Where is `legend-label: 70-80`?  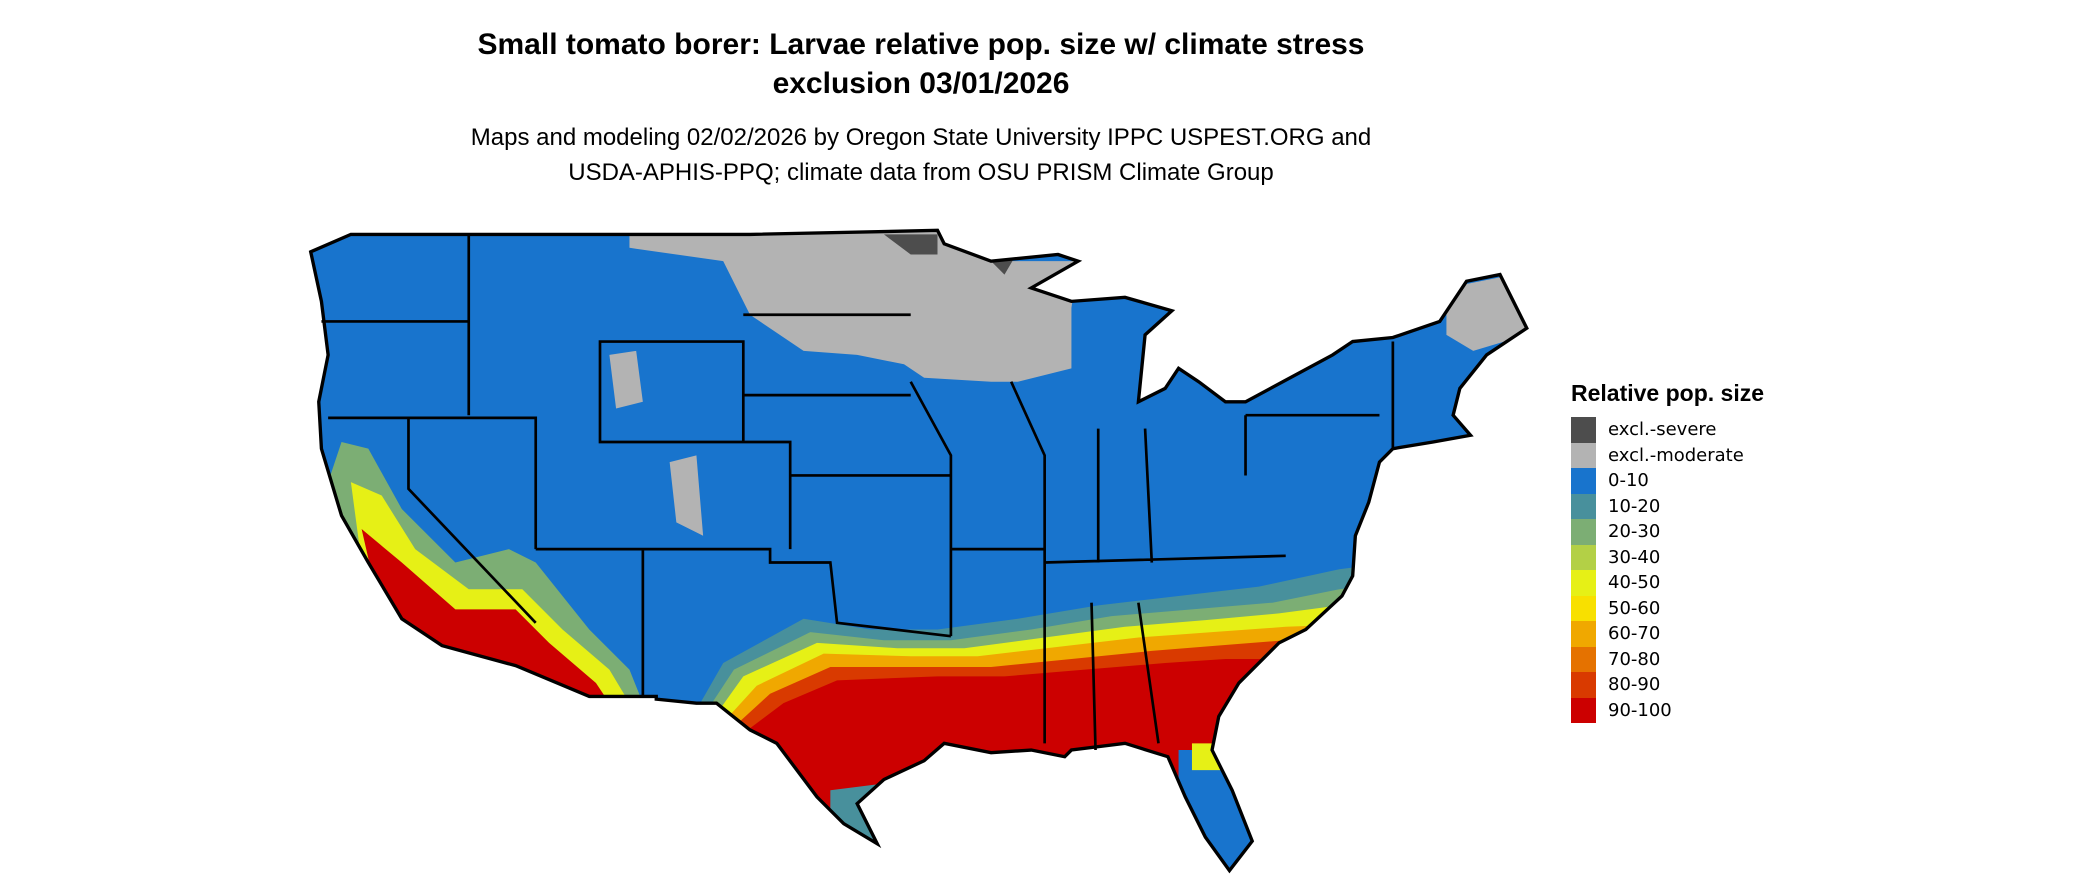 legend-label: 70-80 is located at coordinates (1634, 659).